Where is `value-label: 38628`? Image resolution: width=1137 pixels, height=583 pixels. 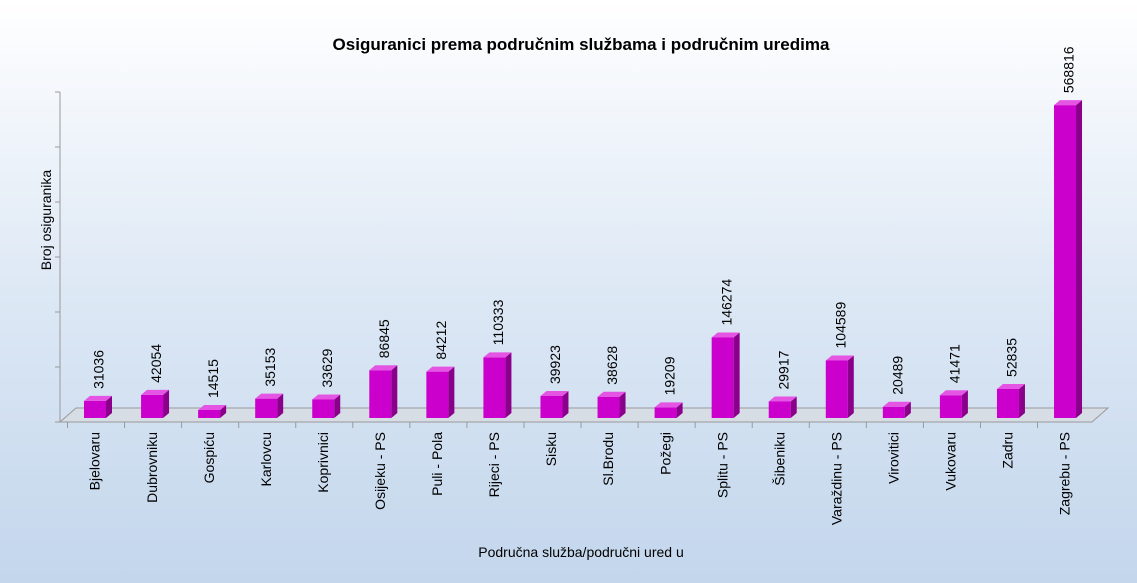
value-label: 38628 is located at coordinates (612, 365).